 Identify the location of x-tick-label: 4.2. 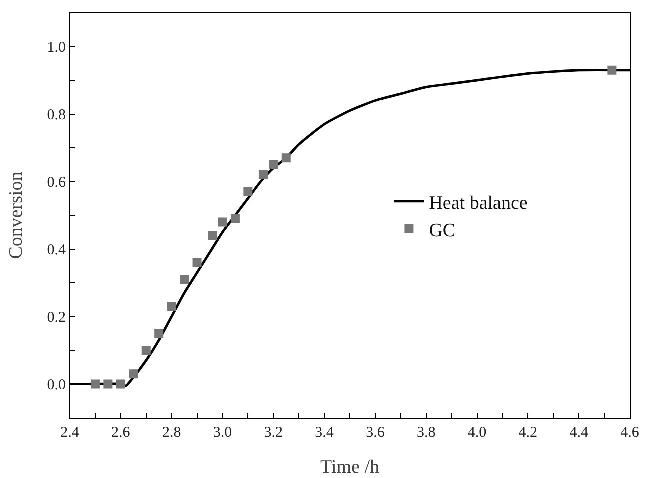
(528, 433).